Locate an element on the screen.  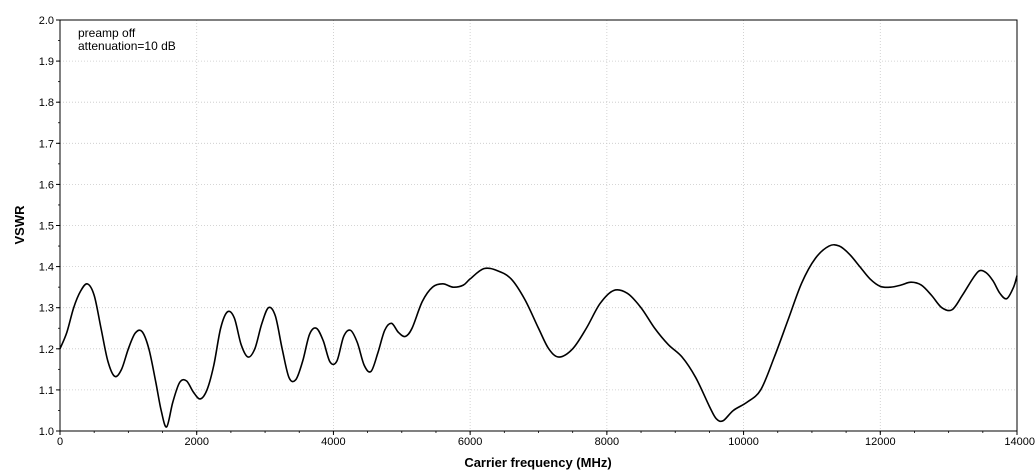
y-tick-label: 1.1 is located at coordinates (46, 391).